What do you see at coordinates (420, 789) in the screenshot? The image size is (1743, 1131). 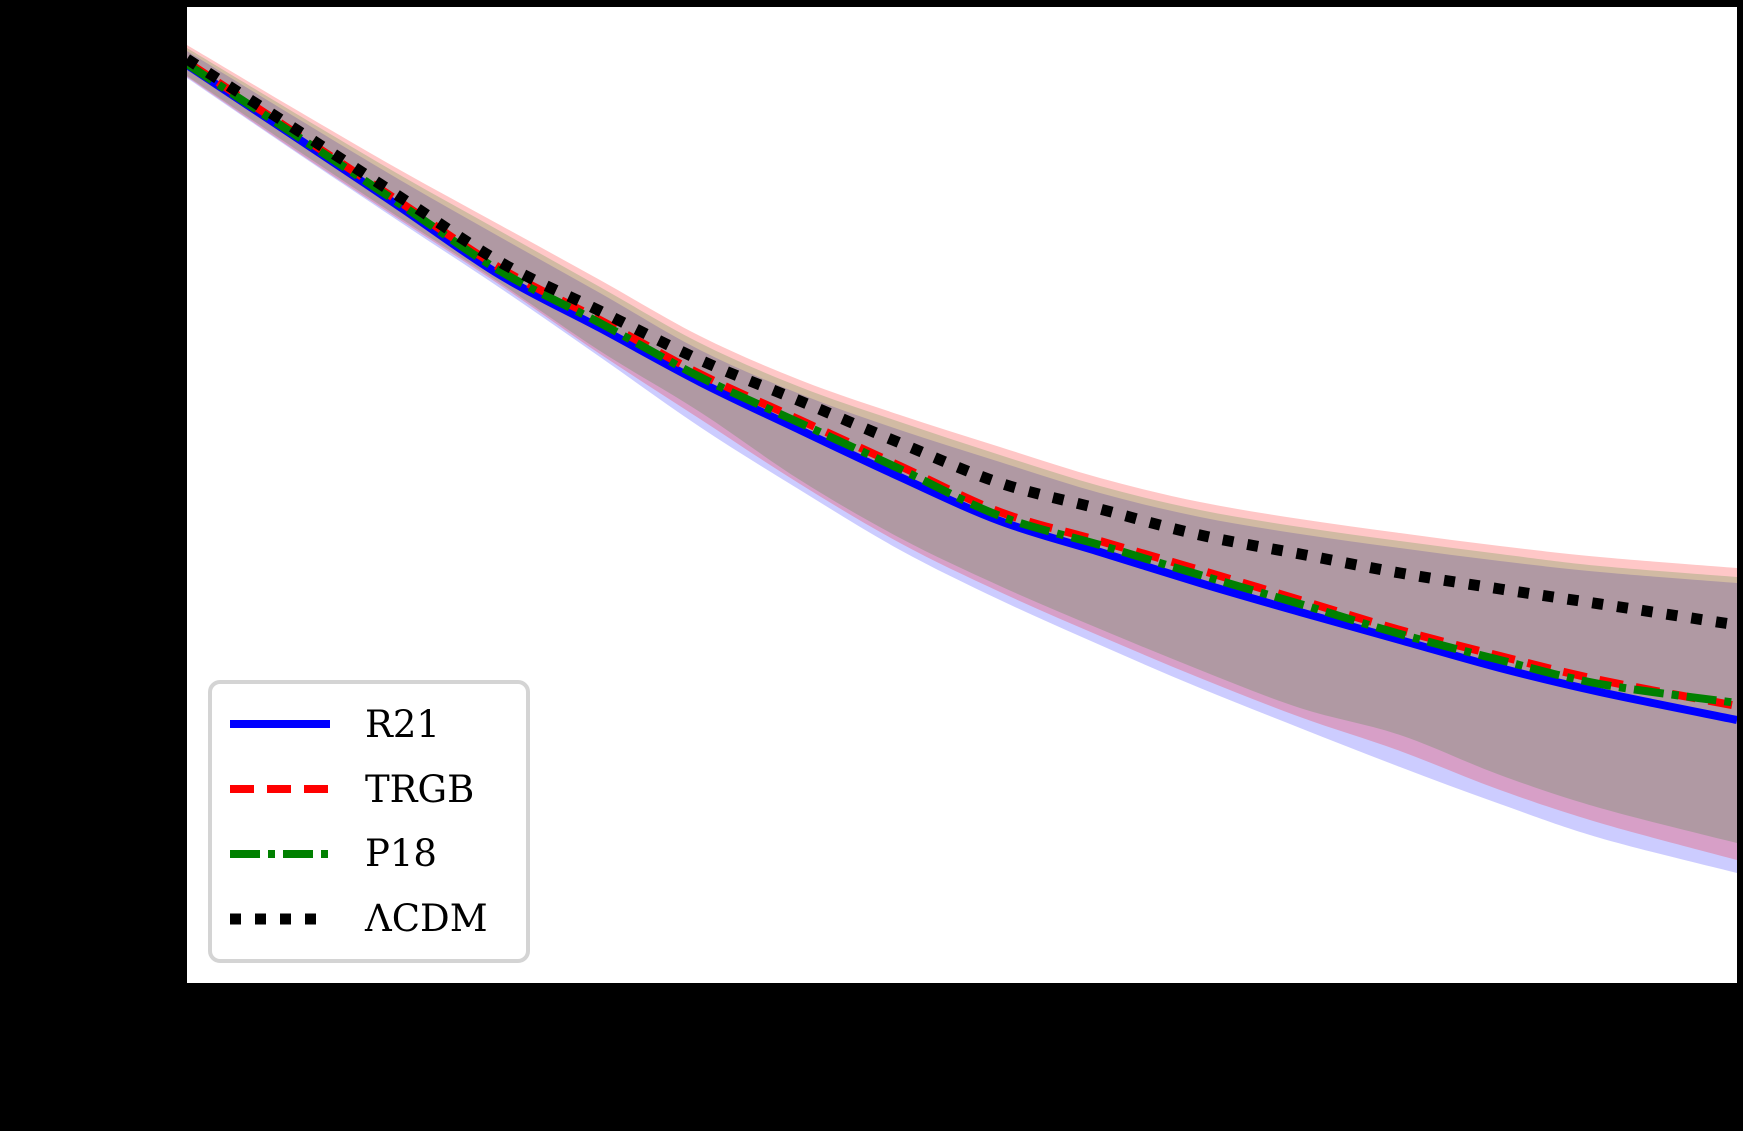 I see `legend-label-trgb: TRGB` at bounding box center [420, 789].